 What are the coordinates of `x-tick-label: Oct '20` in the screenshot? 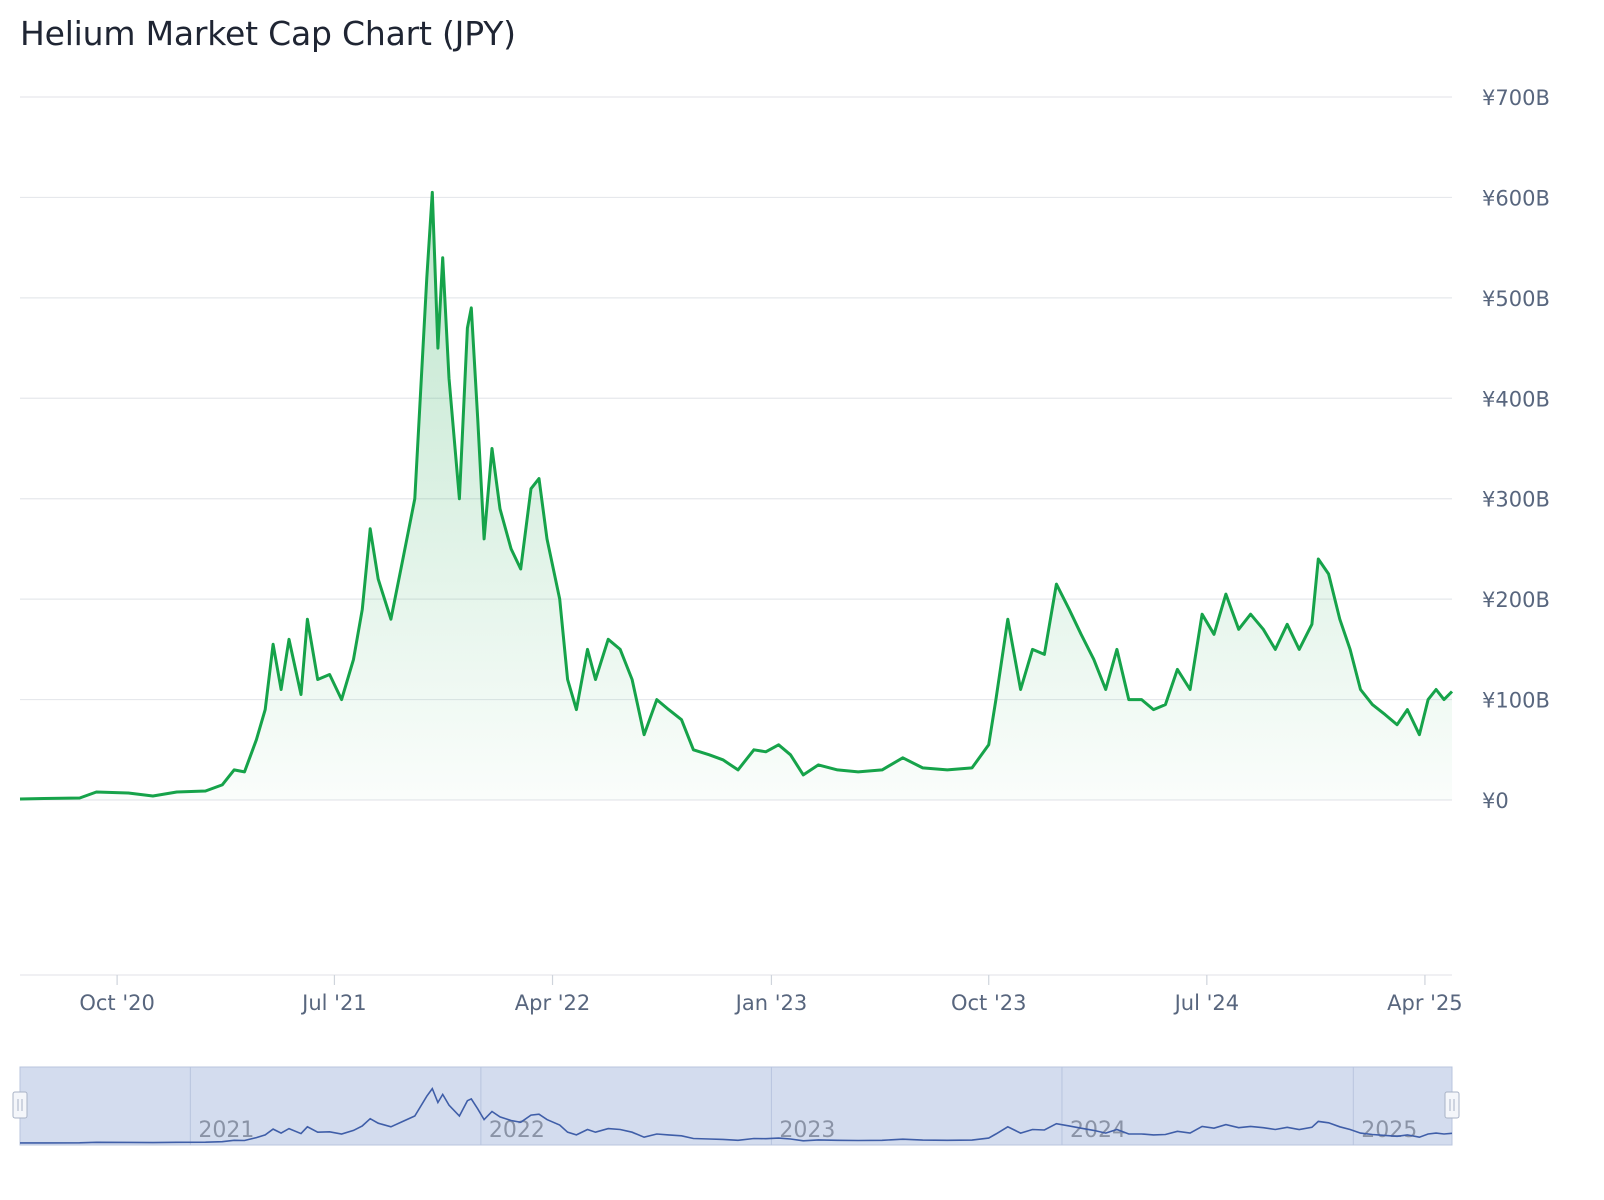 It's located at (116, 1003).